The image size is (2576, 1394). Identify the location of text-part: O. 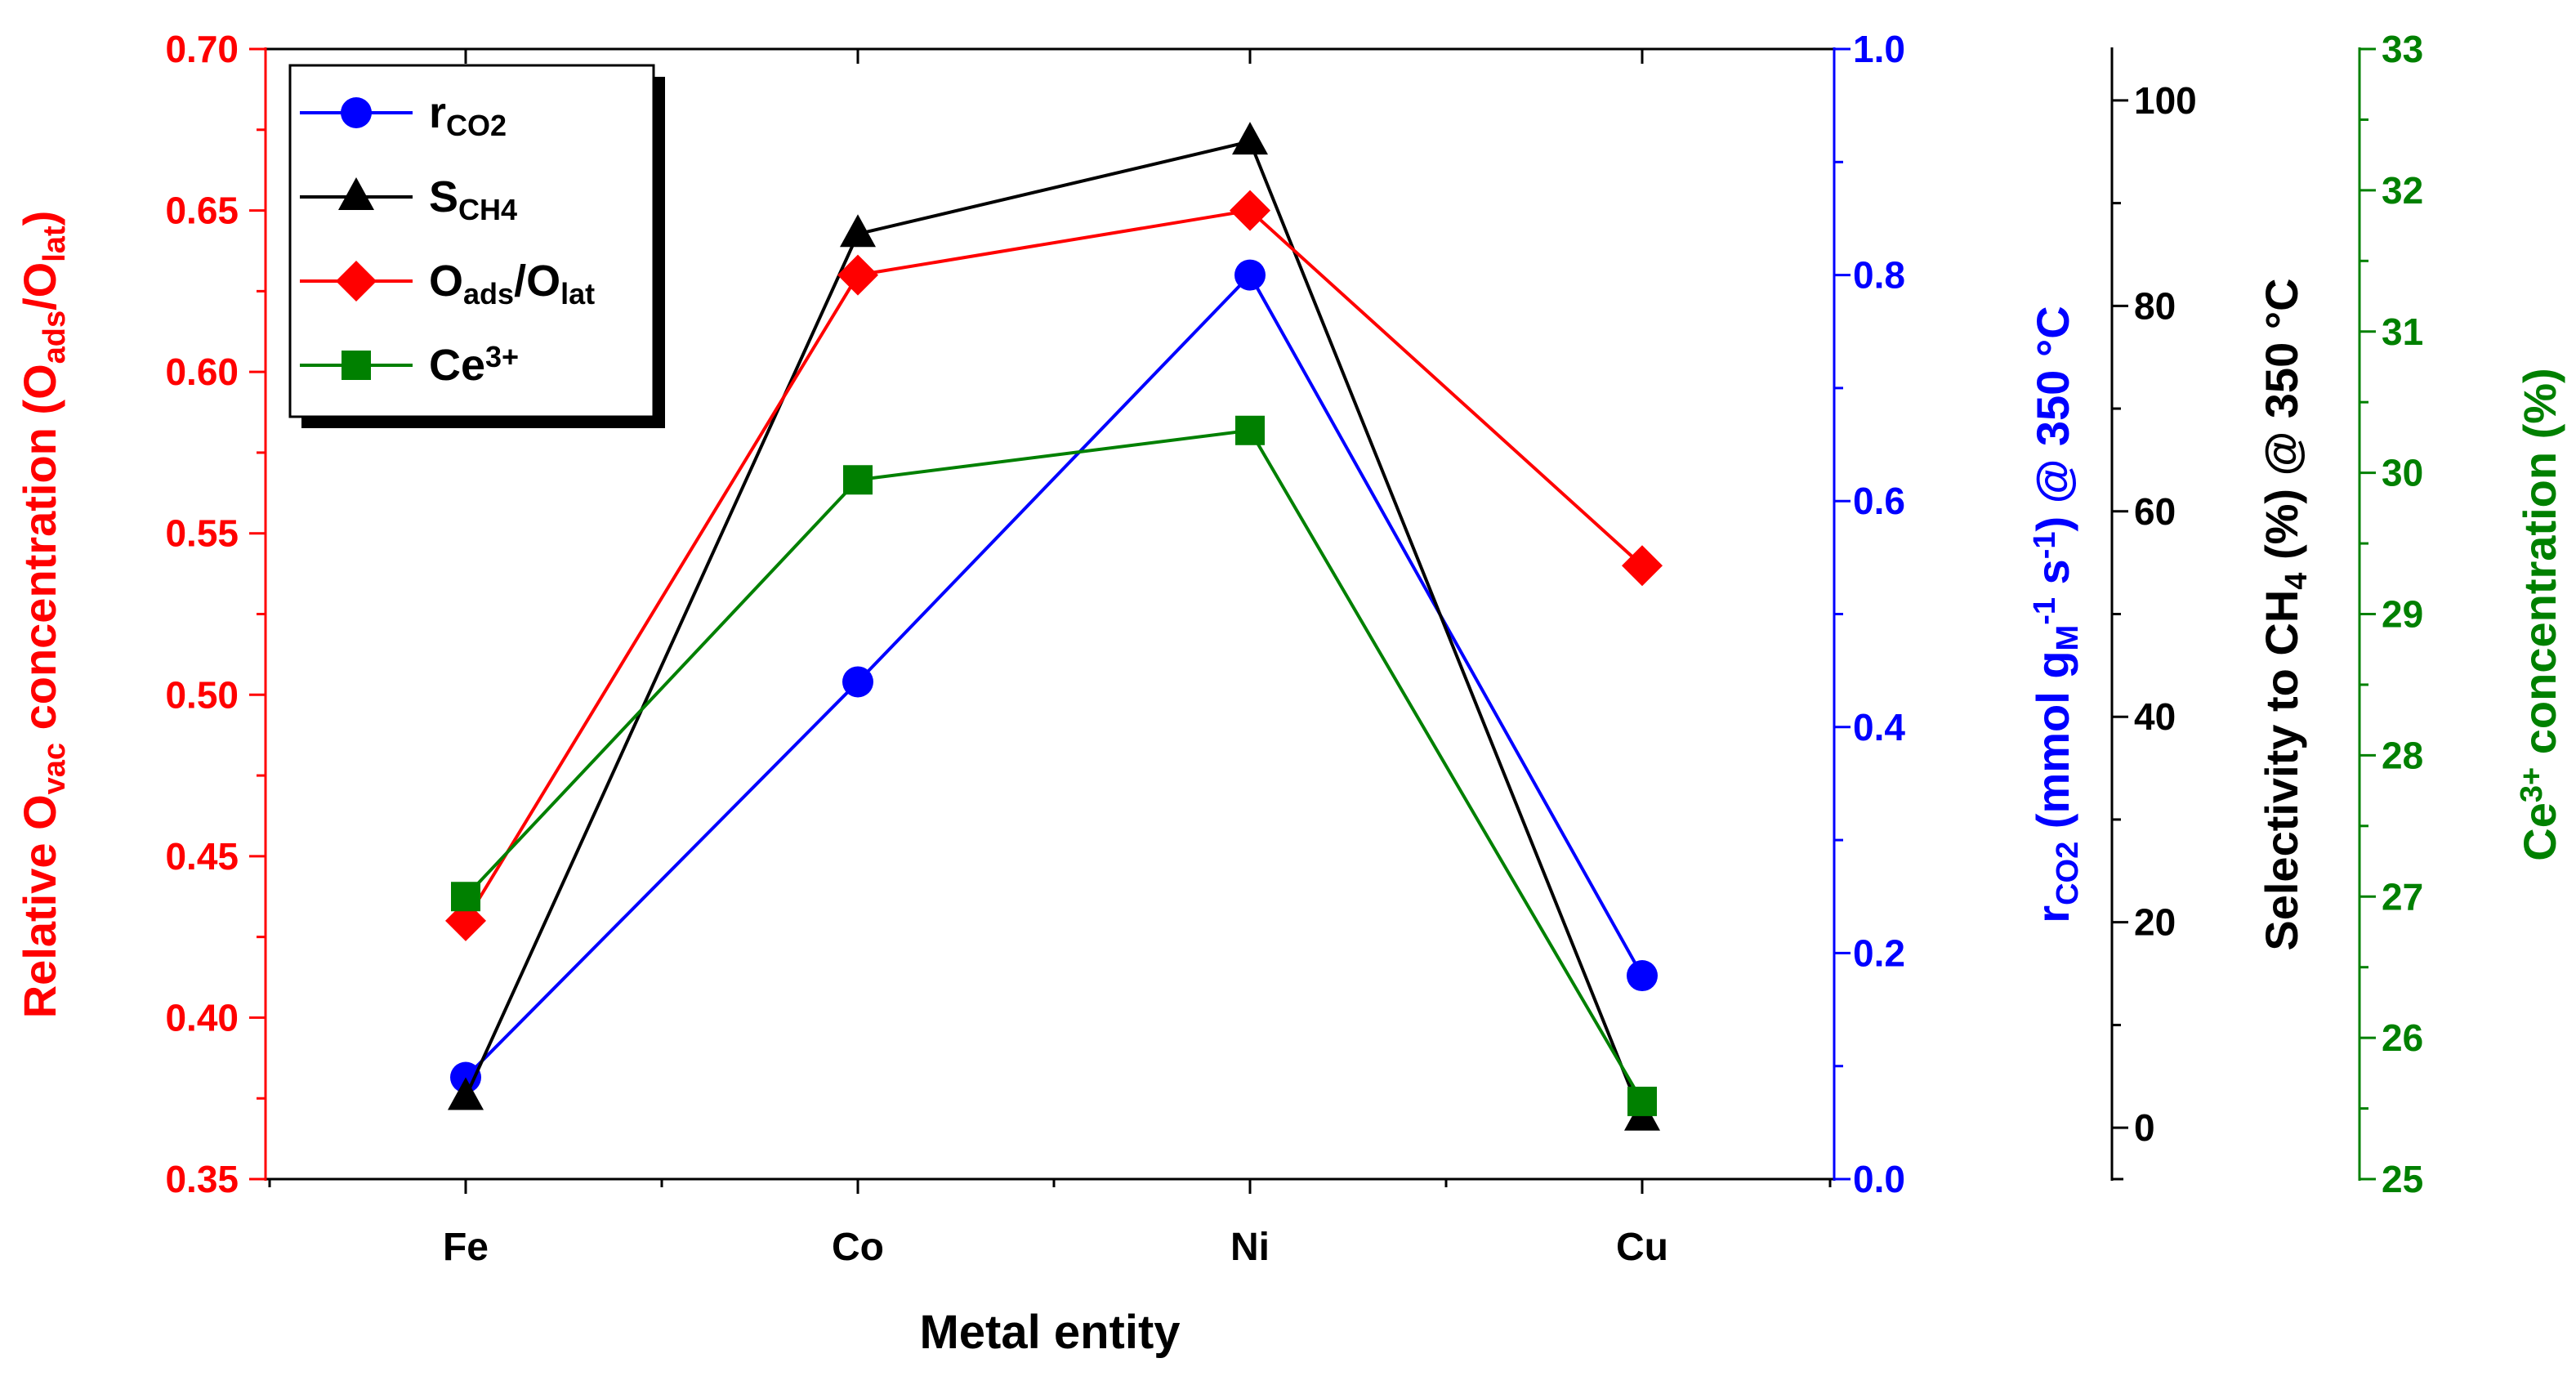
(446, 281).